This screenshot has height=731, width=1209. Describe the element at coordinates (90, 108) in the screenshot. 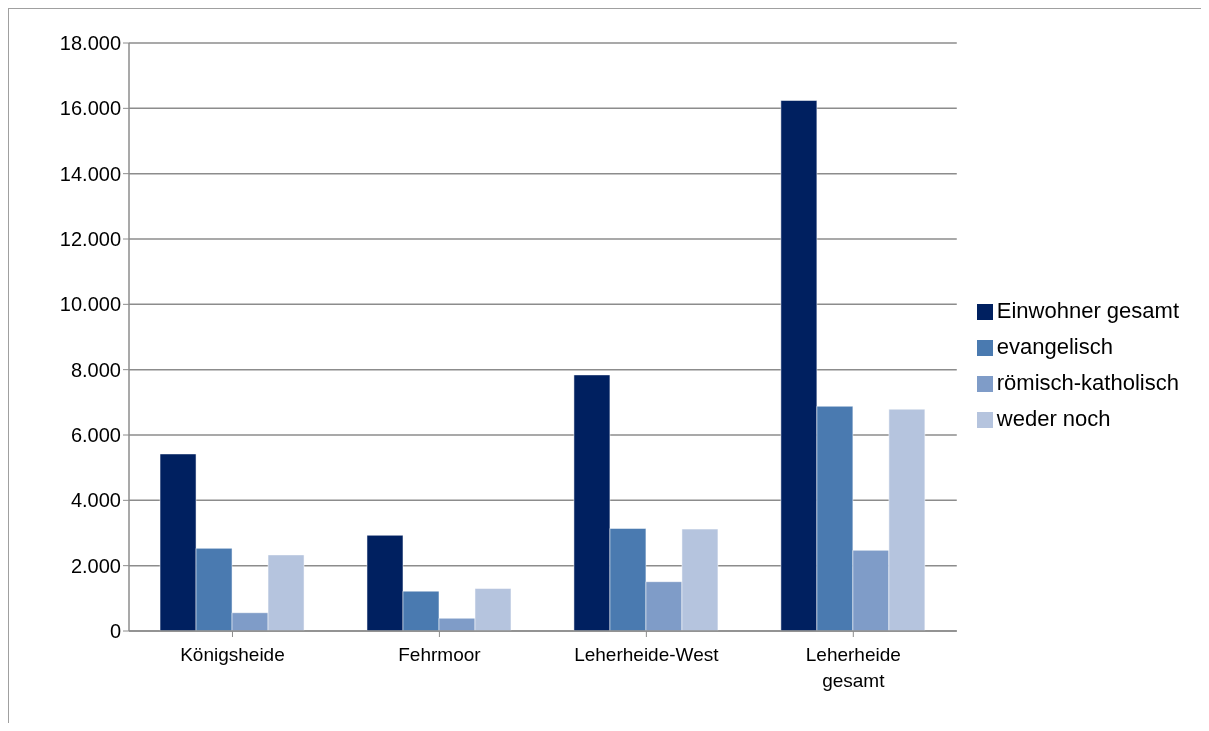

I see `y-tick-label: 16.000` at that location.